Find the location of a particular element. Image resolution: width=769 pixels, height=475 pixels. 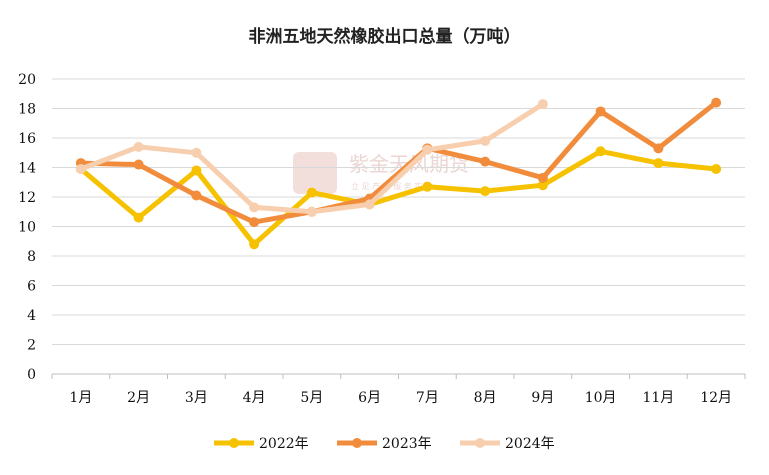

y-tick-label: 14 is located at coordinates (27, 169).